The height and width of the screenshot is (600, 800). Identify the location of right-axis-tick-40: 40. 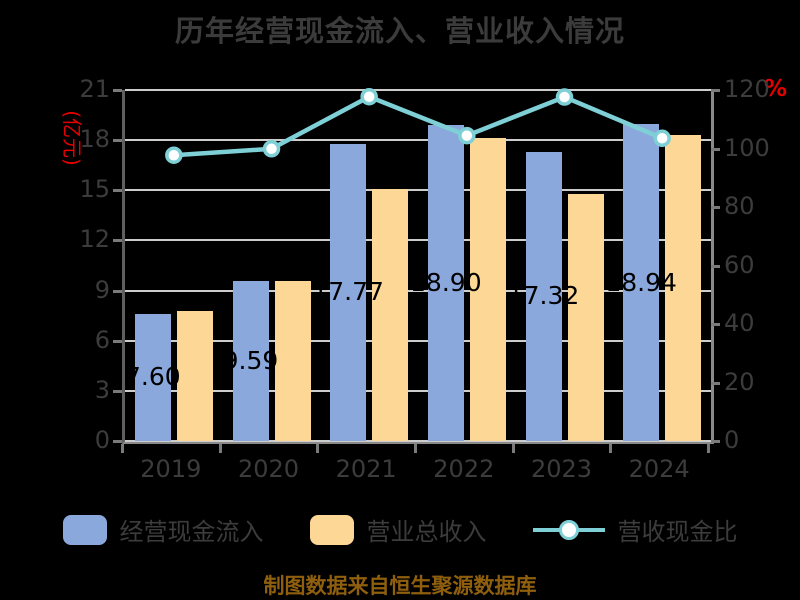
(739, 323).